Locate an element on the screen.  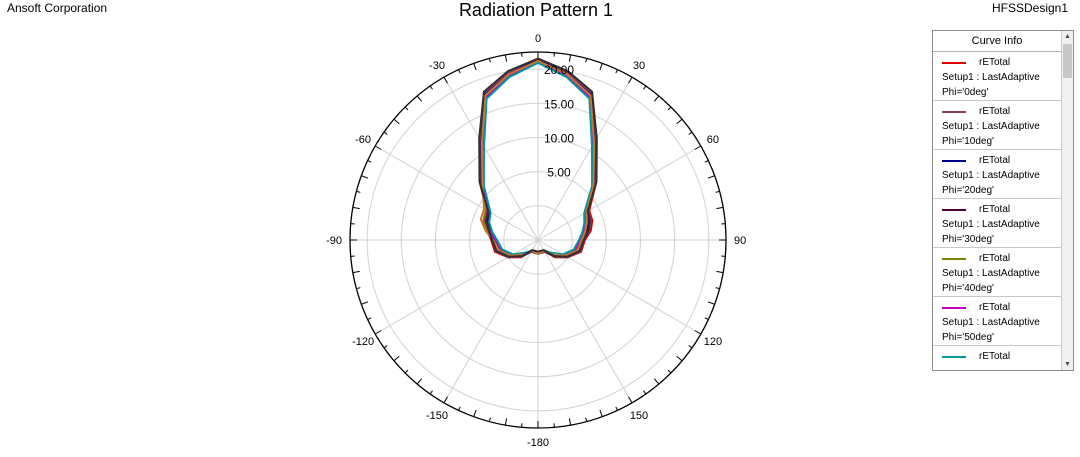
legend-entry: rETotal Setup1 : LastAdaptive Phi='10deg' is located at coordinates (997, 125).